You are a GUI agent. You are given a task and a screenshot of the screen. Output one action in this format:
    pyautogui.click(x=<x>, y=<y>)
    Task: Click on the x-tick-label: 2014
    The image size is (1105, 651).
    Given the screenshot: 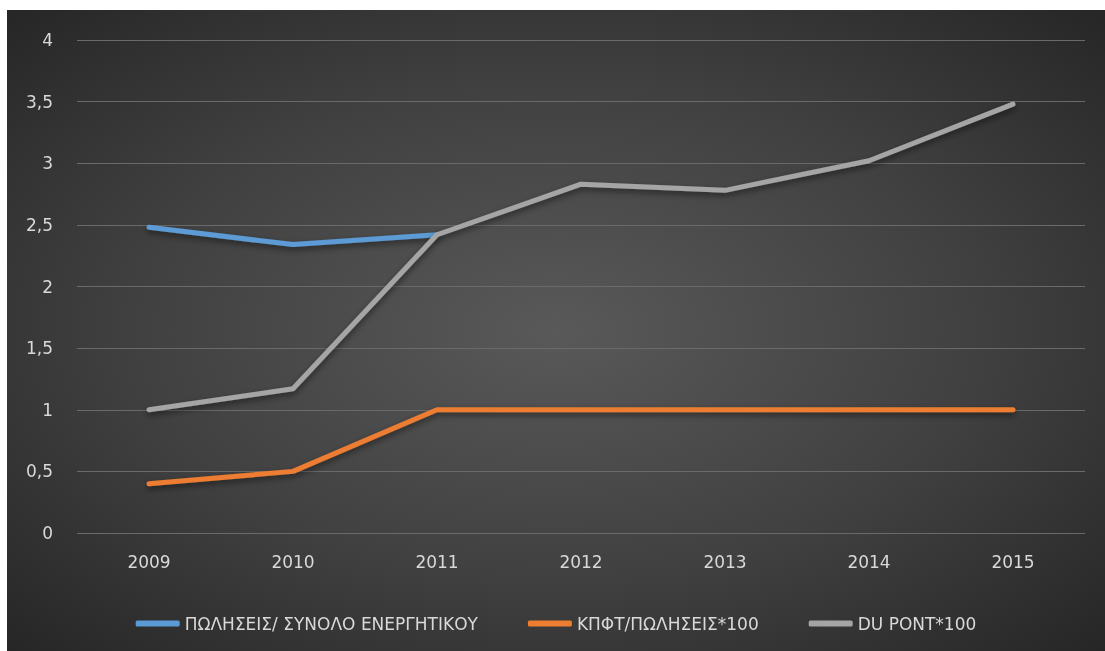 What is the action you would take?
    pyautogui.click(x=869, y=561)
    